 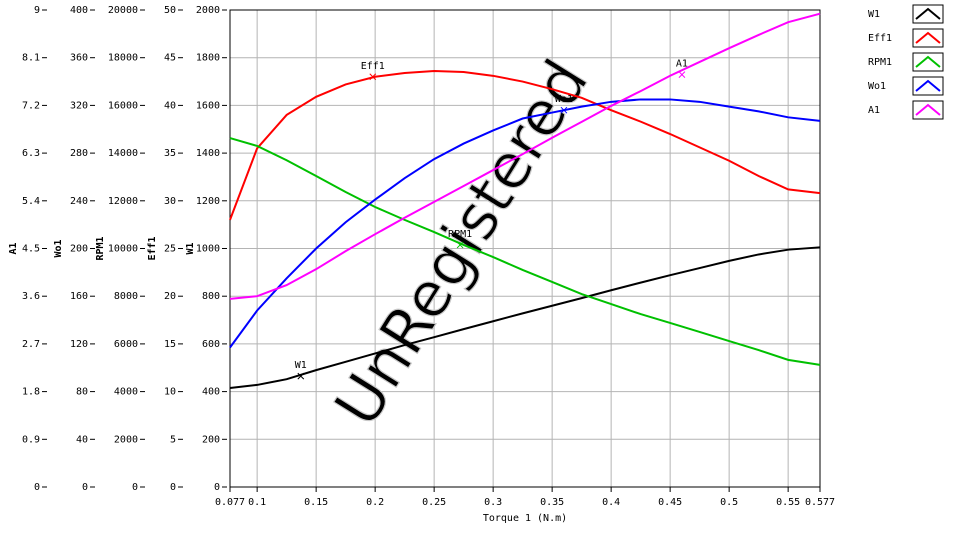 What do you see at coordinates (31, 58) in the screenshot?
I see `y-tick-label: 8.1` at bounding box center [31, 58].